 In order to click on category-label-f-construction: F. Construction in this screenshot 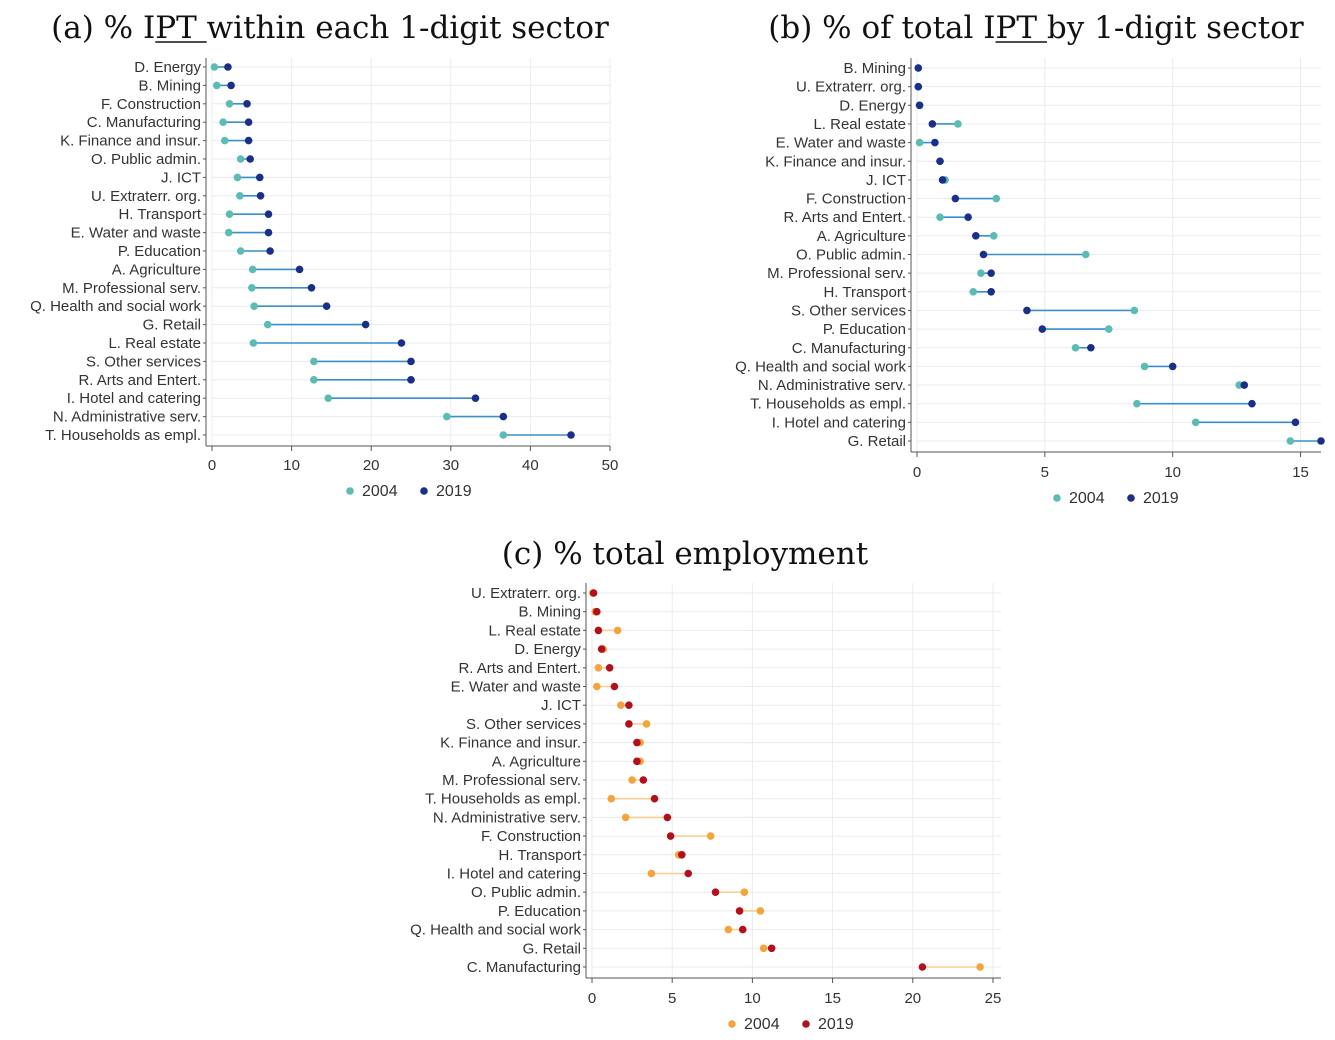, I will do `click(531, 836)`.